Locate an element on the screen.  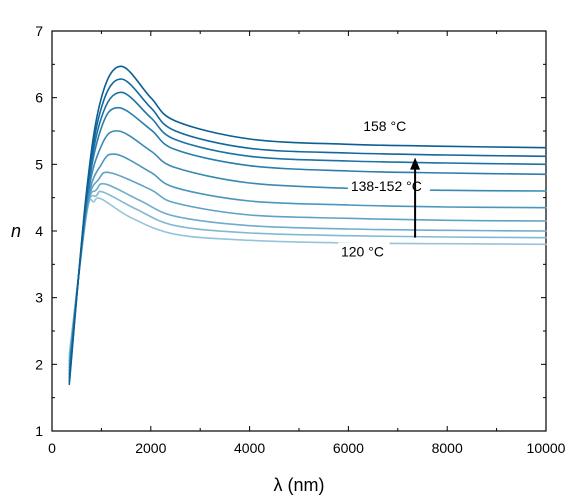
y-tick-label: 2 is located at coordinates (39, 364).